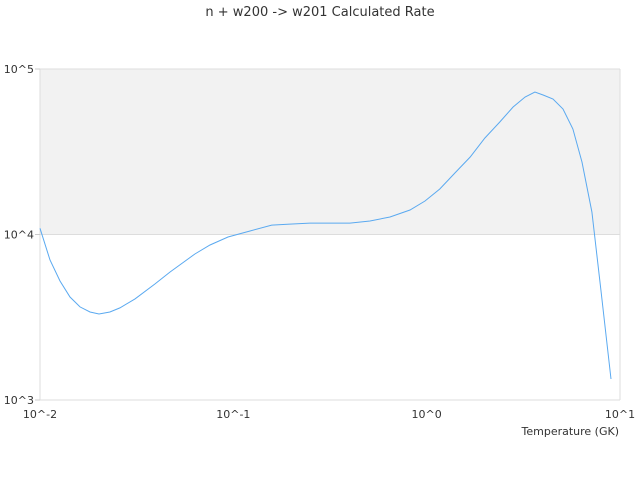 This screenshot has width=640, height=480. What do you see at coordinates (19, 69) in the screenshot?
I see `y-tick-label: 10^5` at bounding box center [19, 69].